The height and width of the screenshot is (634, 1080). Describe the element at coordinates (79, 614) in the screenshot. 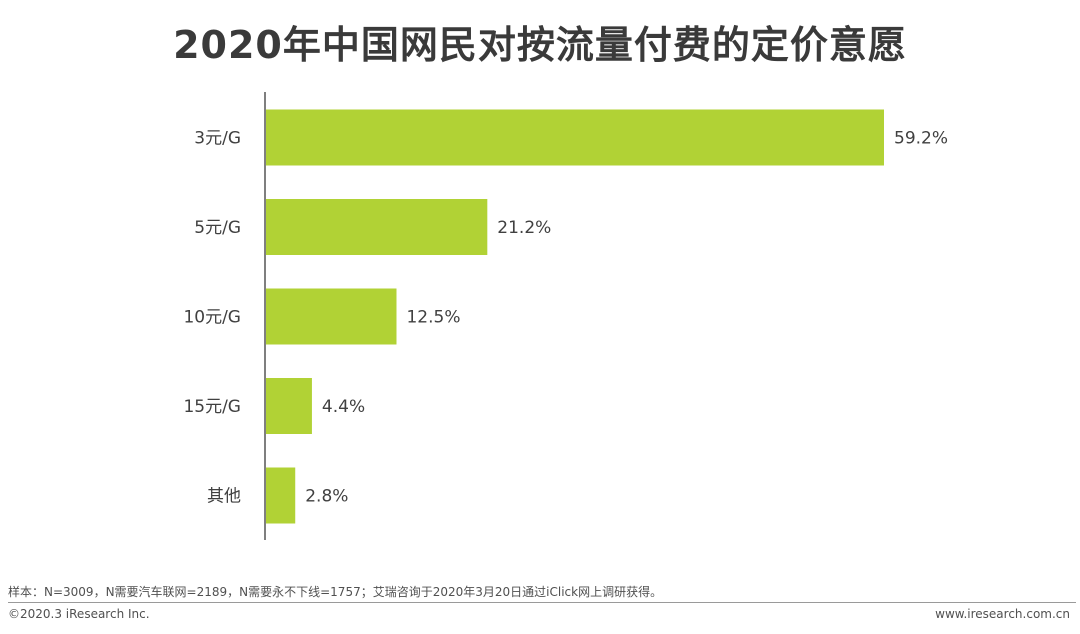

I see `copyright-text: ©2020.3 iResearch Inc.` at that location.